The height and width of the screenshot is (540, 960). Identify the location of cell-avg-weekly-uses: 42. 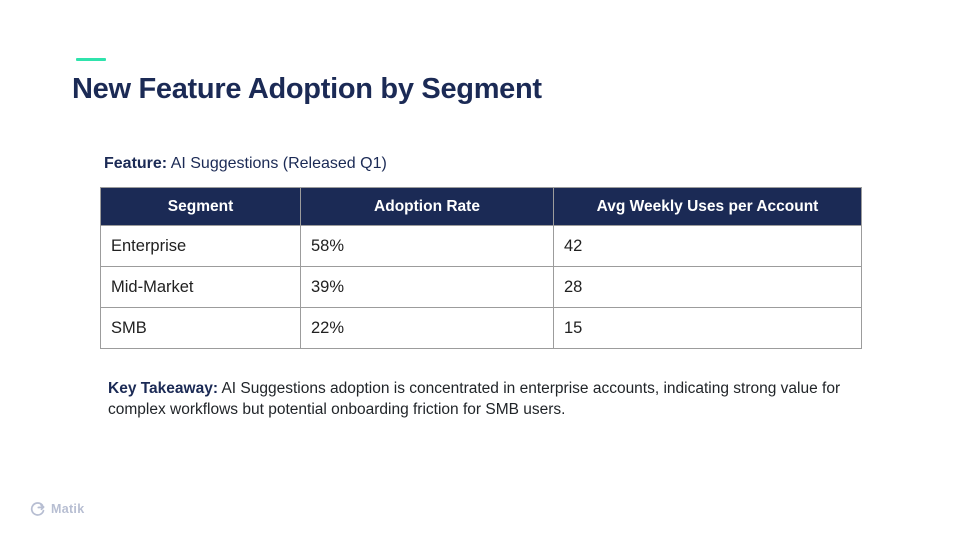
(707, 246).